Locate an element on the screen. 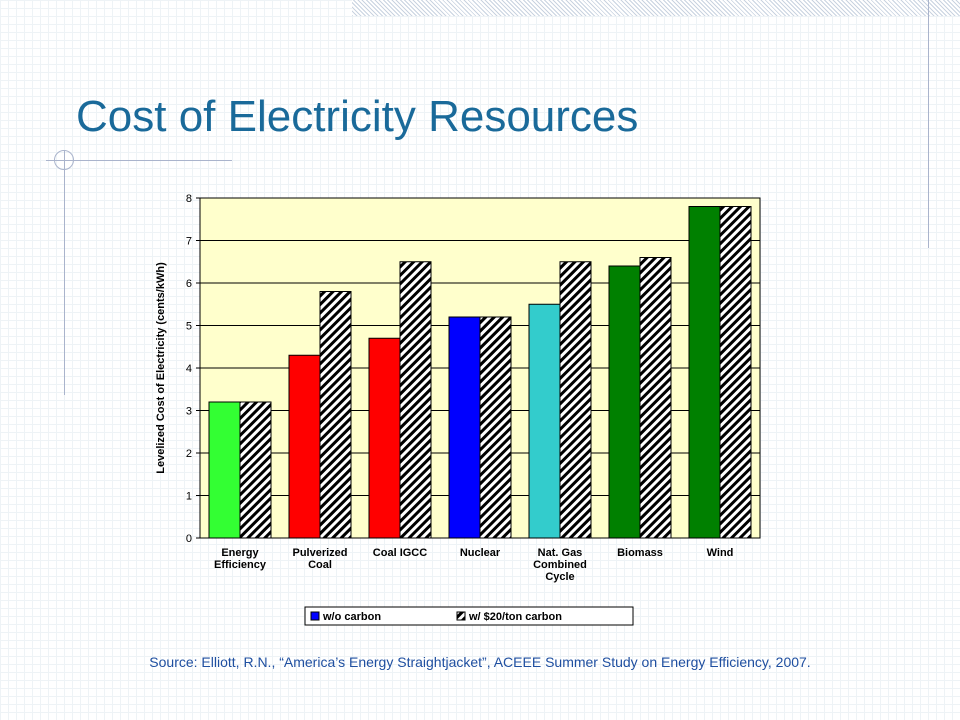 The image size is (960, 720). decorative-hatch-band is located at coordinates (656, 8).